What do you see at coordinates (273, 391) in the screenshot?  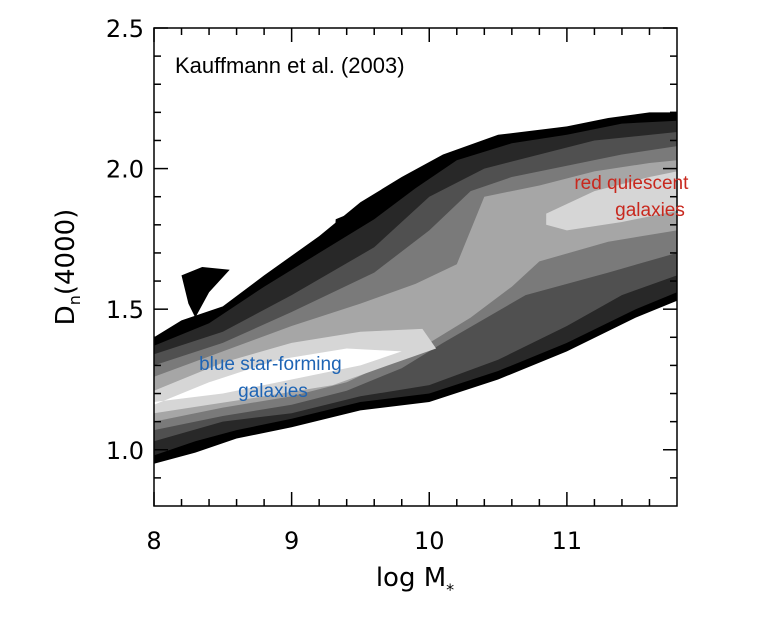 I see `blue-label-line2: galaxies` at bounding box center [273, 391].